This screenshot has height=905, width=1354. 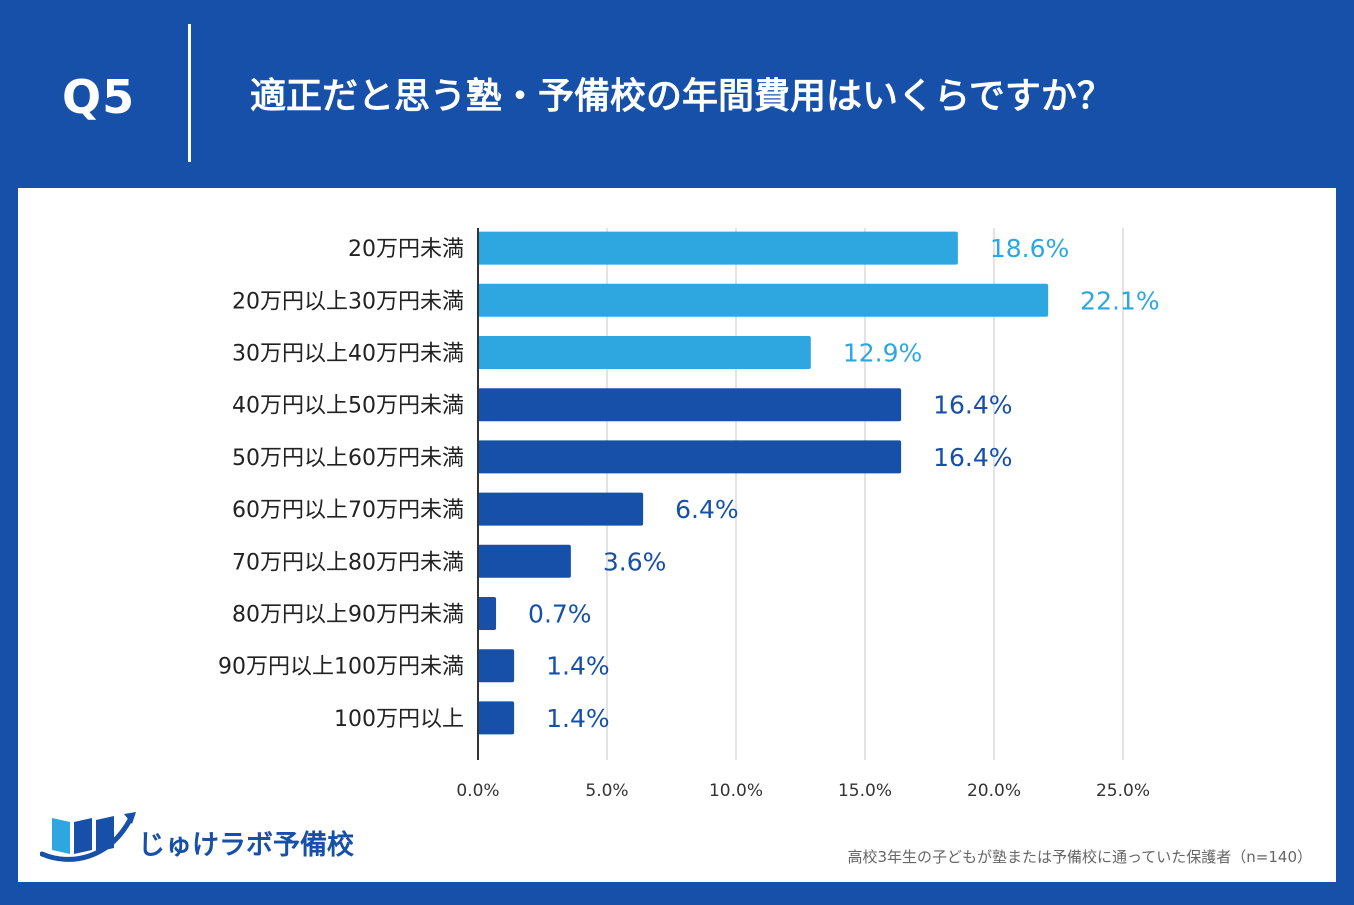 I want to click on book-logo-icon, so click(x=88, y=837).